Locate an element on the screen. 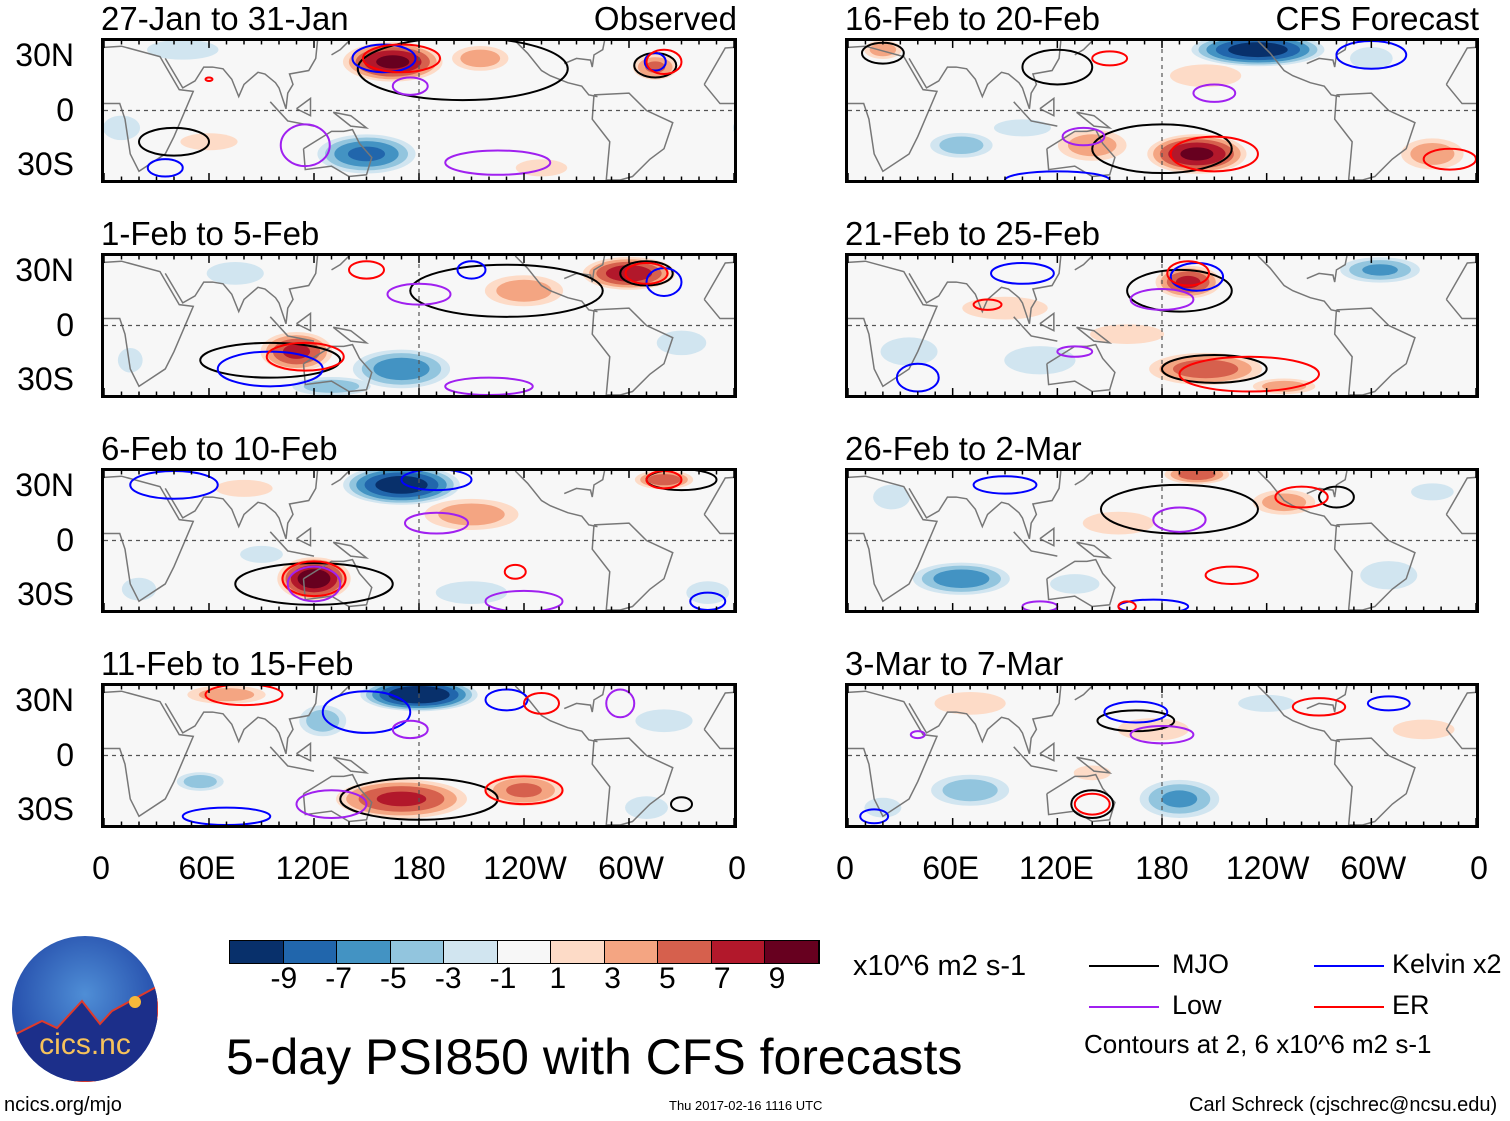 The image size is (1510, 1121). lat-label: 0 is located at coordinates (65, 109).